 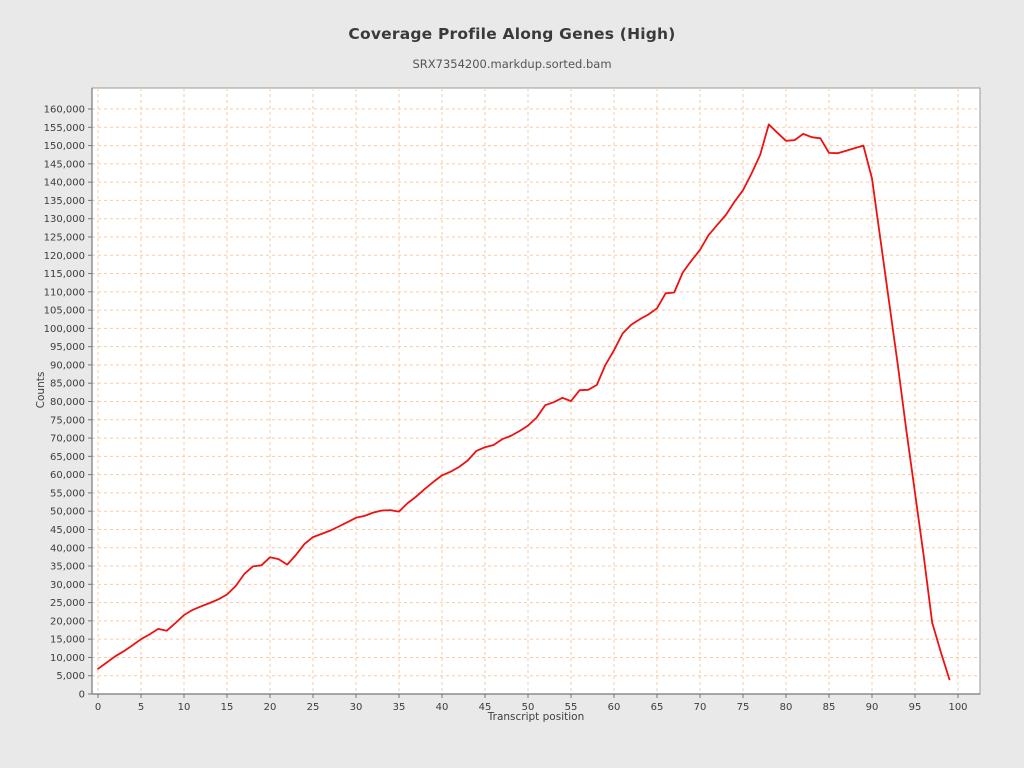 I want to click on x-tick-label: 40, so click(x=442, y=707).